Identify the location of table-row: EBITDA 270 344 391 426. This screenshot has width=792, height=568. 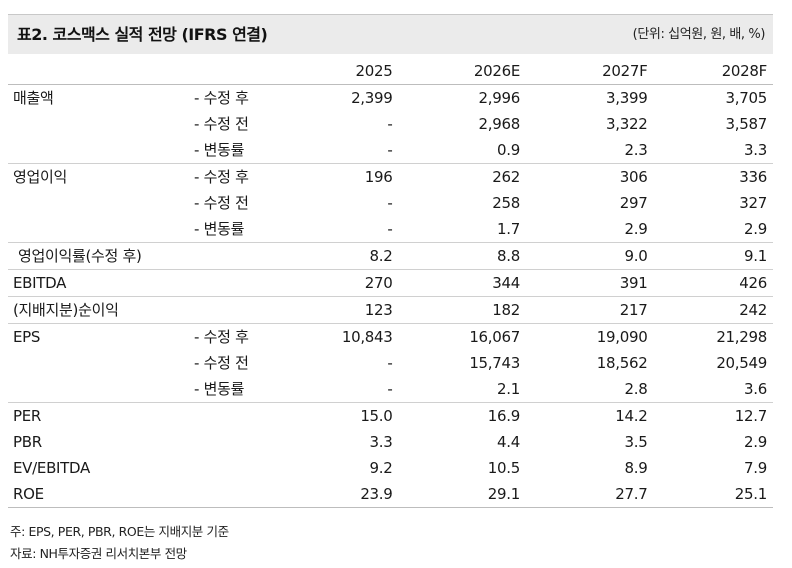
(390, 283).